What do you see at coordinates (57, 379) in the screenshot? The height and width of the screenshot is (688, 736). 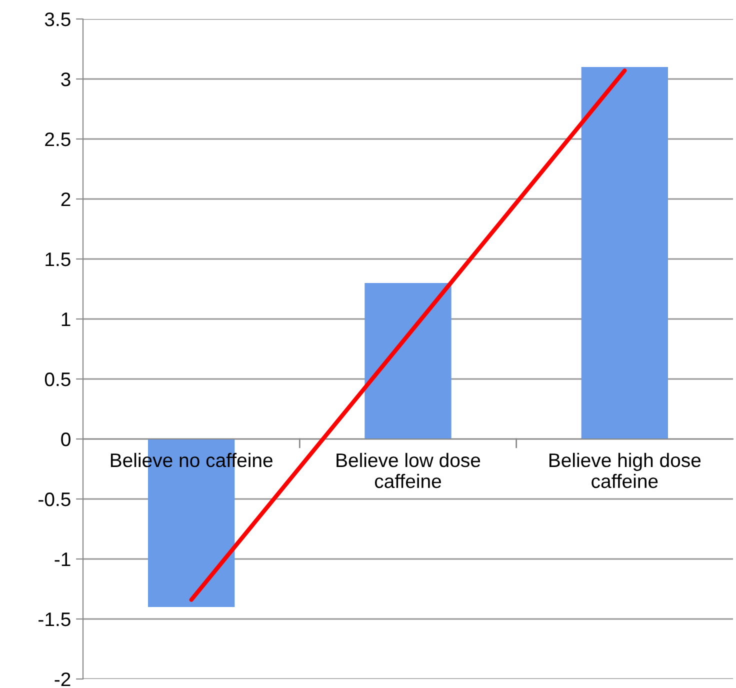 I see `y-tick-label: 0.5` at bounding box center [57, 379].